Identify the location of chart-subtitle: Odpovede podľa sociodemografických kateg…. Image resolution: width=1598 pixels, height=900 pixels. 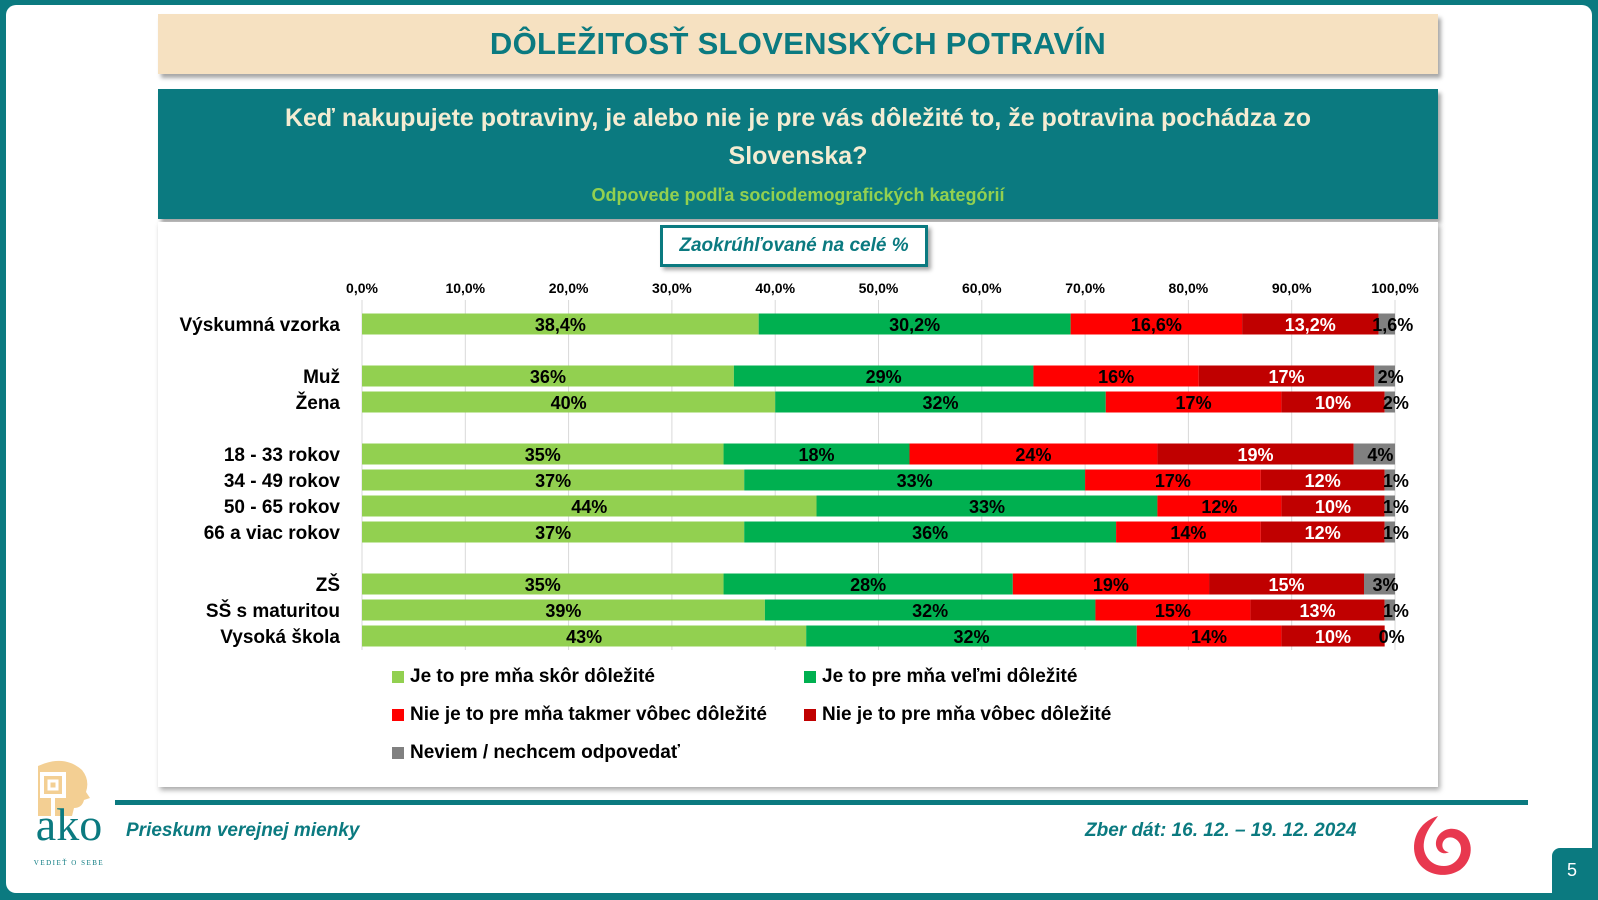
(798, 195).